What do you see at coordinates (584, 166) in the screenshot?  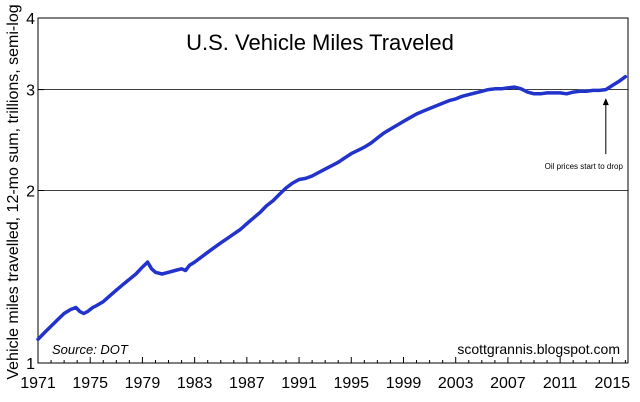 I see `annotation-text: Oil prices start to drop` at bounding box center [584, 166].